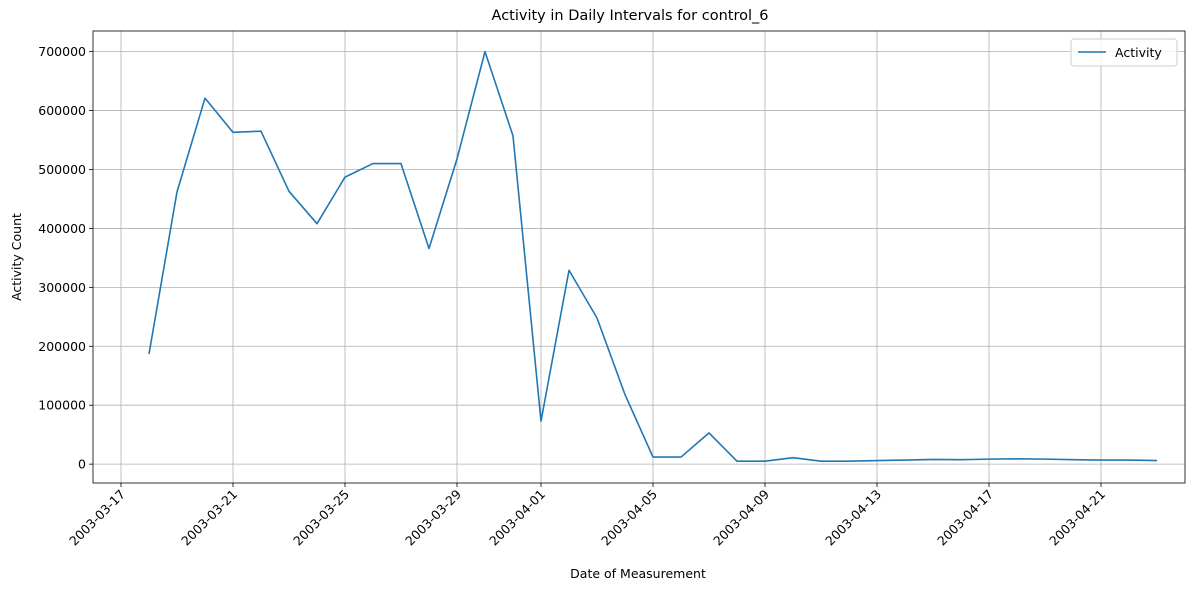 The width and height of the screenshot is (1189, 590). Describe the element at coordinates (1077, 518) in the screenshot. I see `x-tick-label: 2003-04-21` at that location.